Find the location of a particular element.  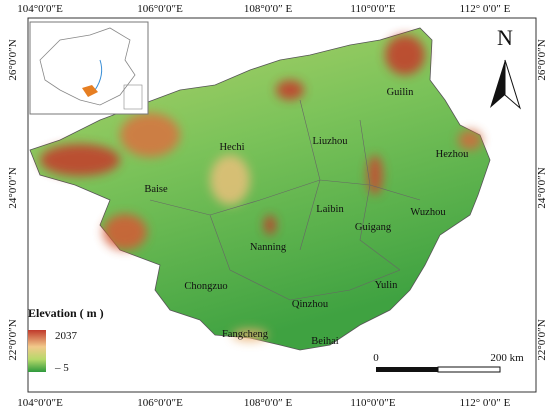

lon-label-bottom: 104°0′0″E is located at coordinates (40, 403).